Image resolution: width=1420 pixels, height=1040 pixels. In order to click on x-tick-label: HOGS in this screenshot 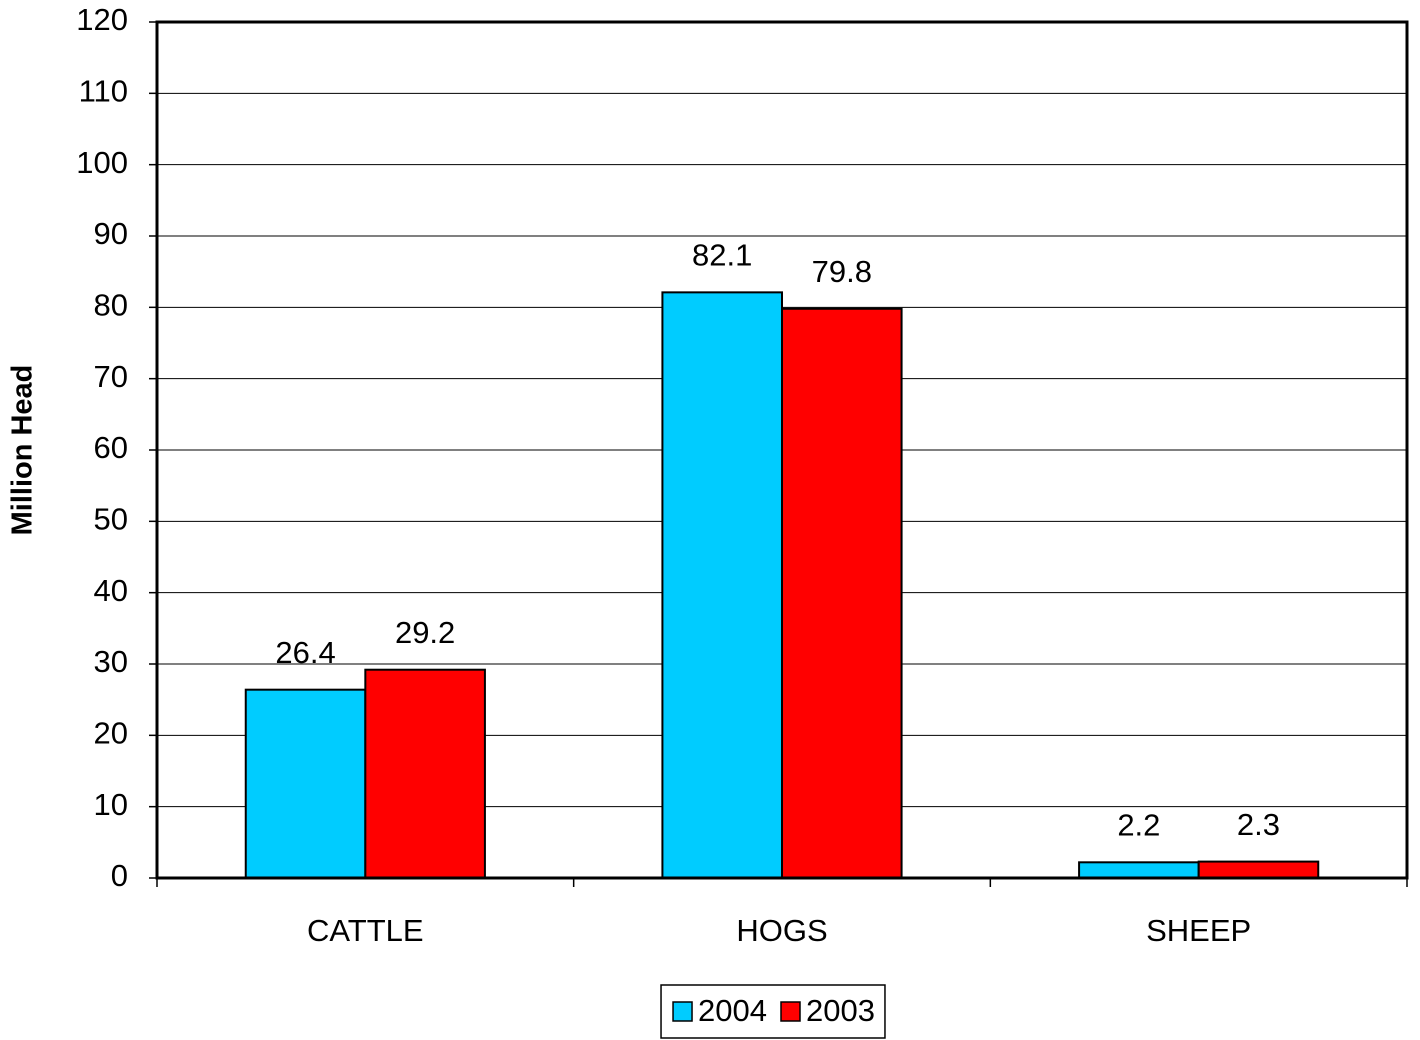, I will do `click(781, 930)`.